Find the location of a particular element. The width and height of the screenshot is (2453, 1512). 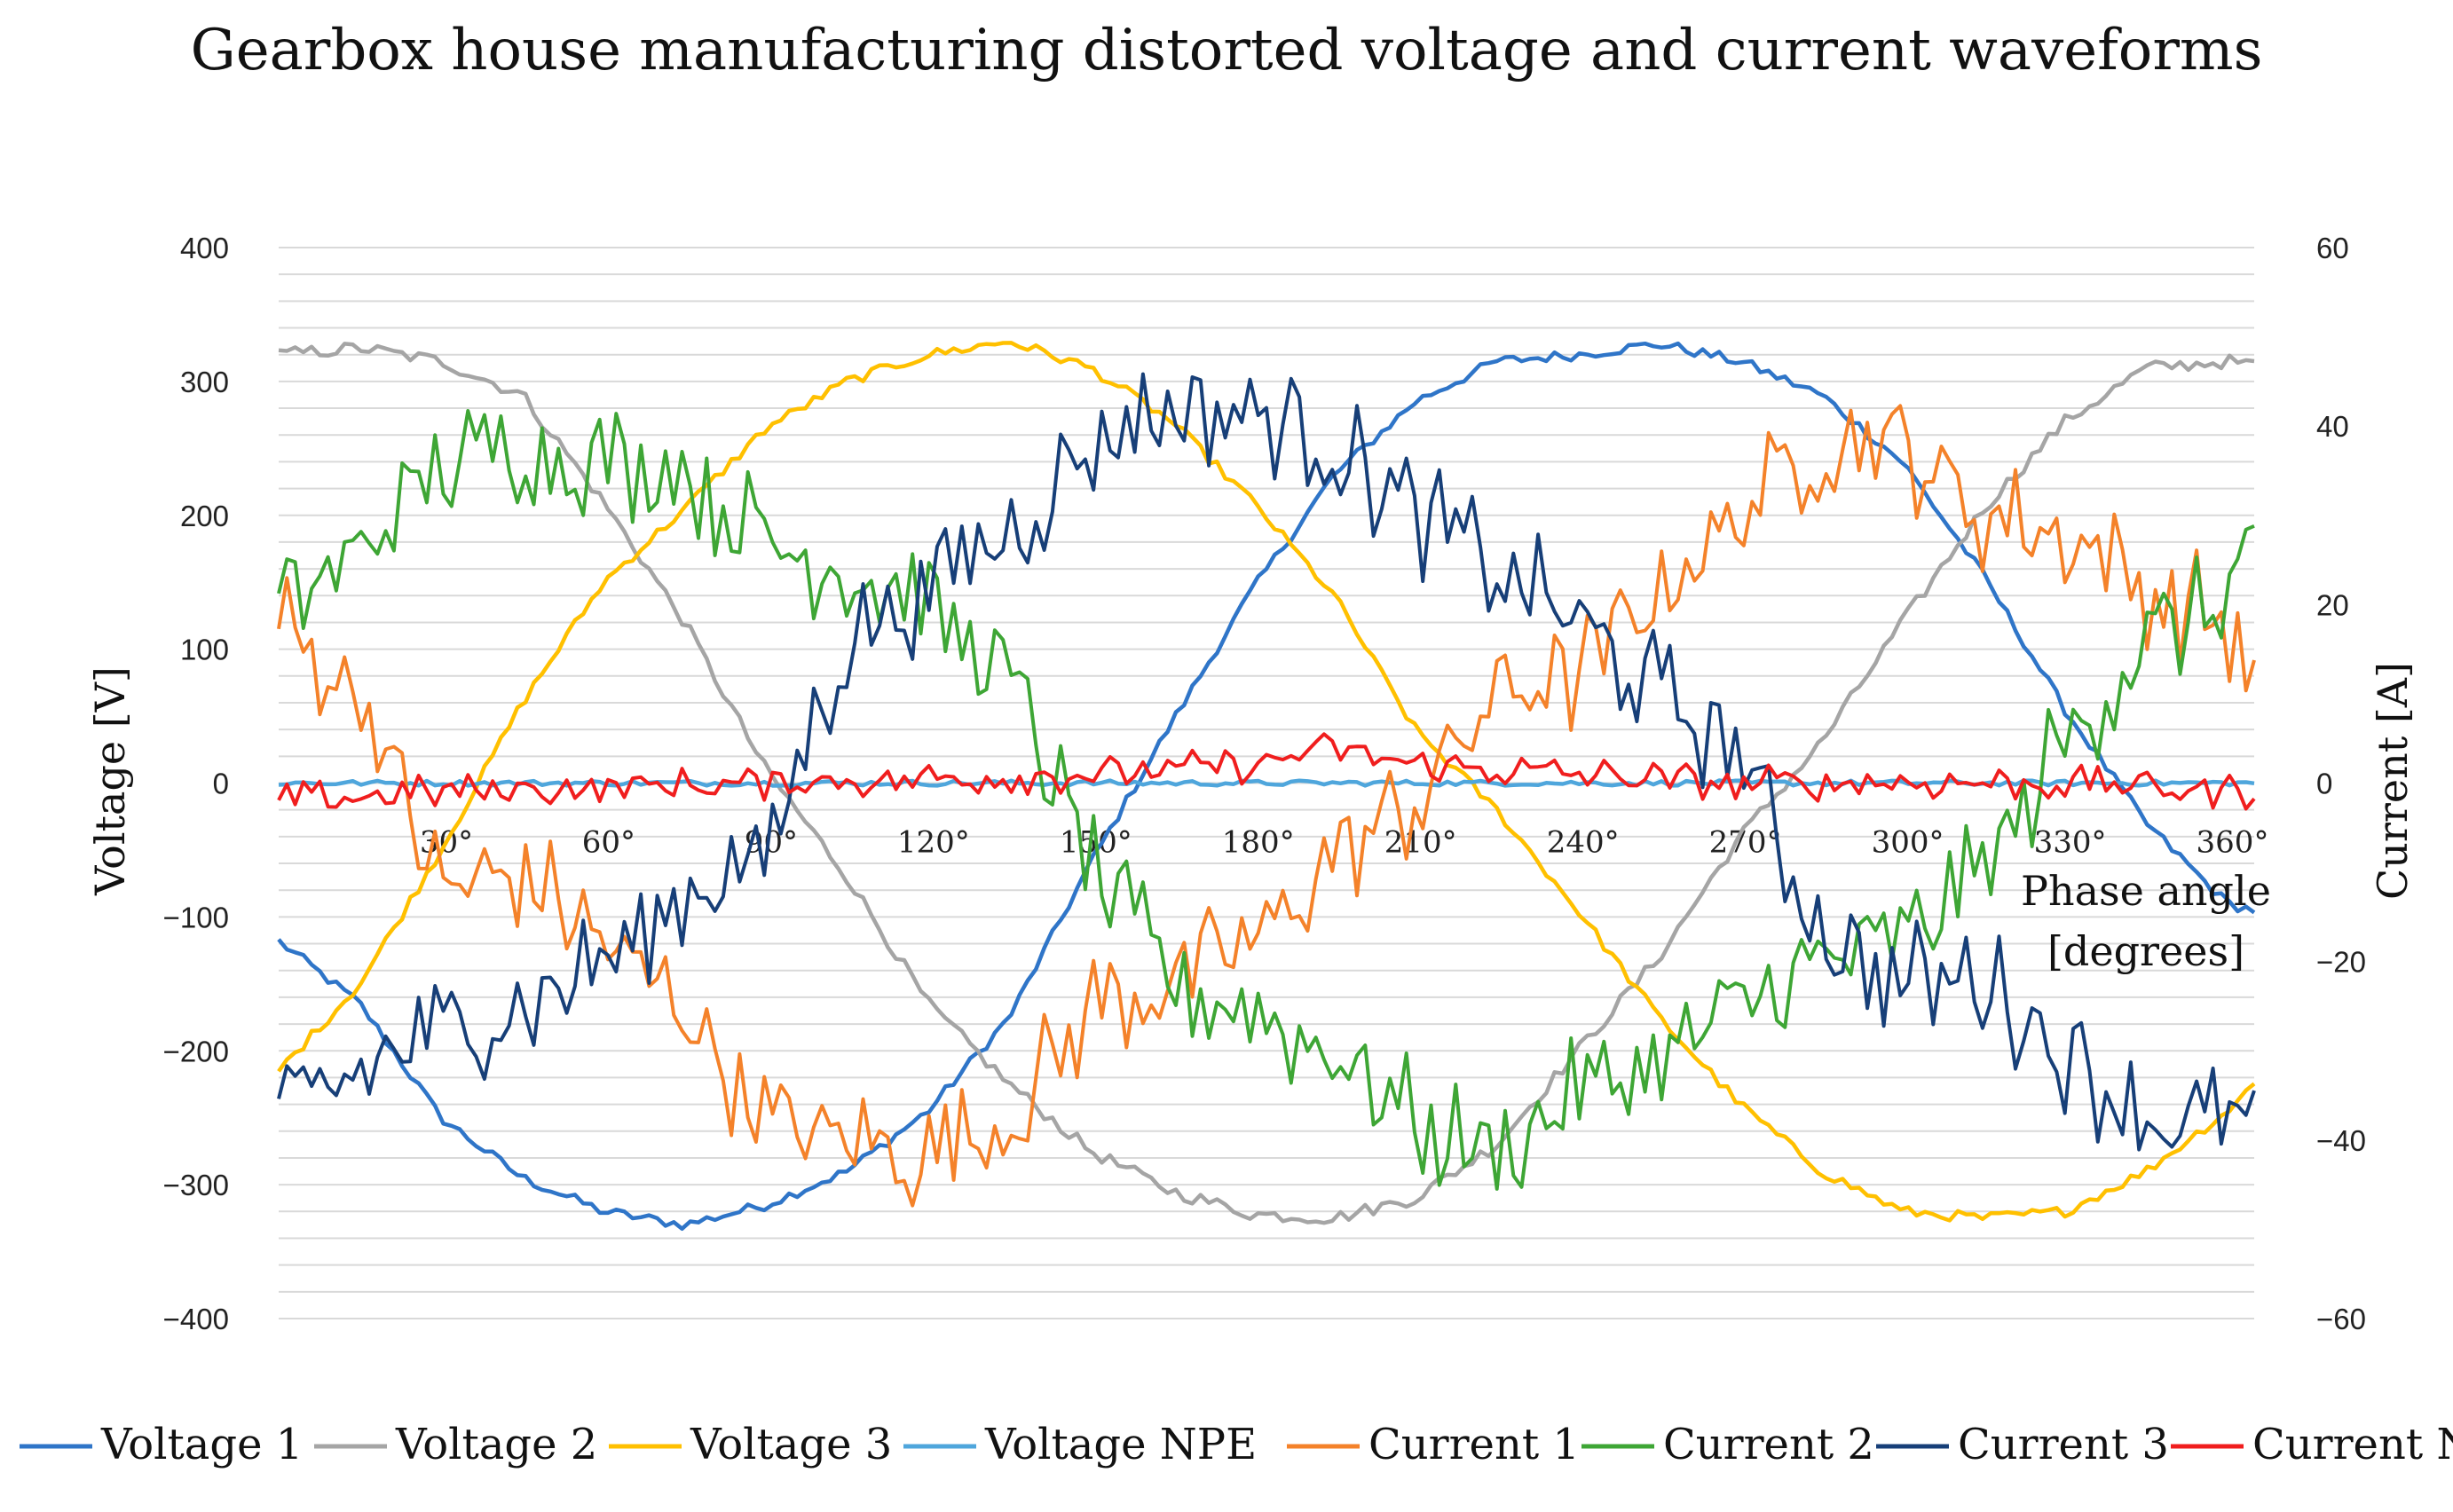

right-tick-label: 40 is located at coordinates (2332, 427).